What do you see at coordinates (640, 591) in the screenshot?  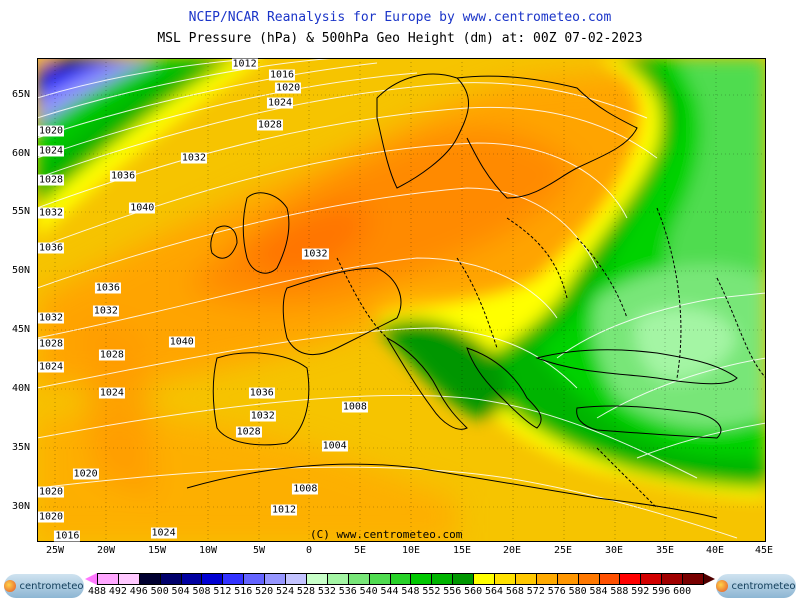 I see `scale-label: 592` at bounding box center [640, 591].